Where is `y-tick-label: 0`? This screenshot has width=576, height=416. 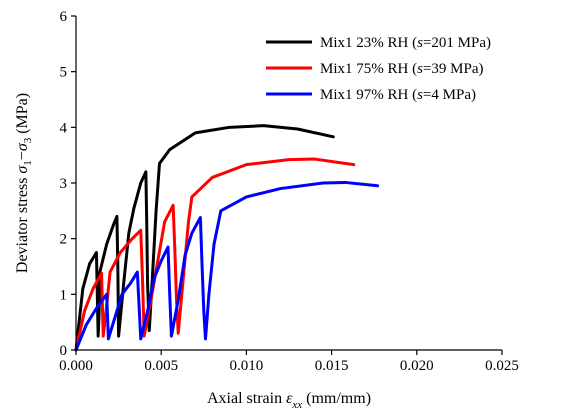 y-tick-label: 0 is located at coordinates (64, 351).